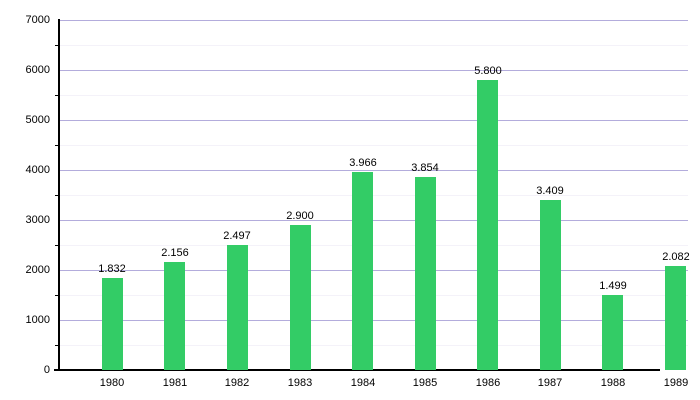 The width and height of the screenshot is (700, 400). I want to click on y-axis-label: 0, so click(46, 370).